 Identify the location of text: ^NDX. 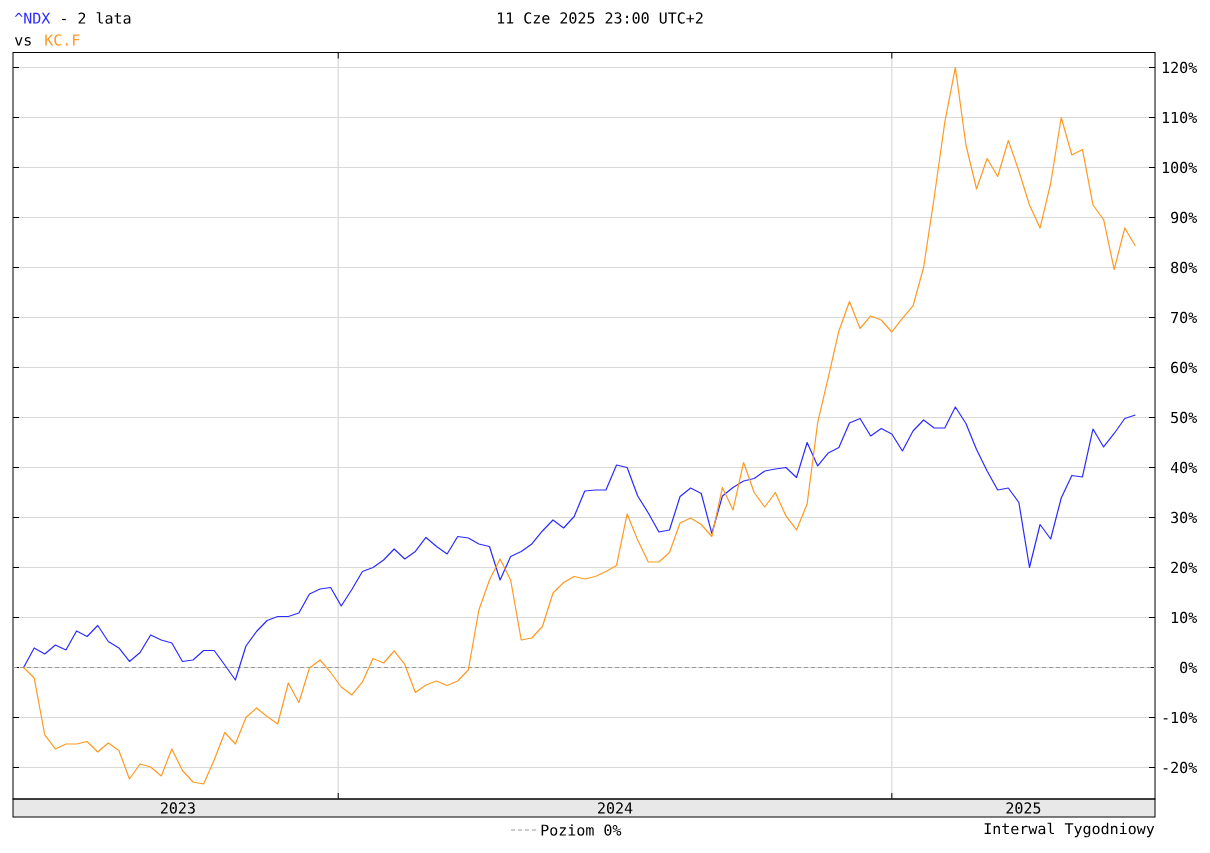
(32, 18).